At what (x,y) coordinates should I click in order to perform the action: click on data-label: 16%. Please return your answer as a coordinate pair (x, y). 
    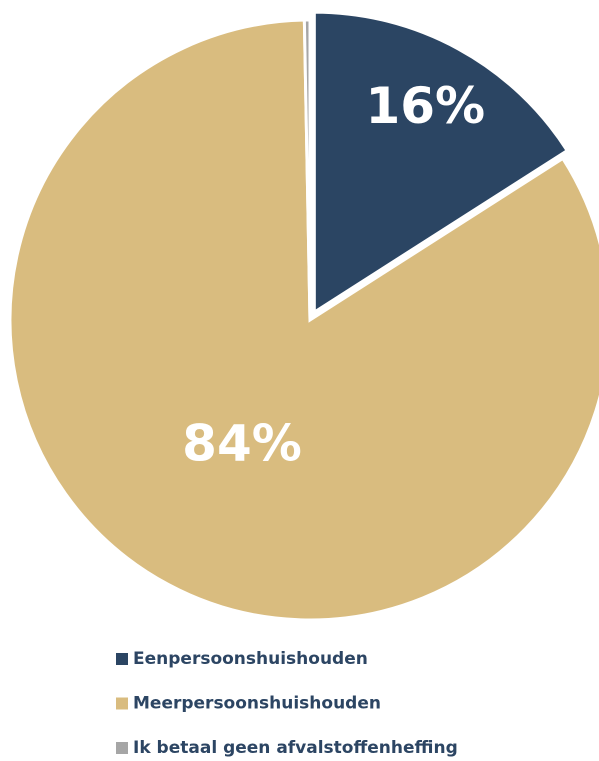
    Looking at the image, I should click on (425, 106).